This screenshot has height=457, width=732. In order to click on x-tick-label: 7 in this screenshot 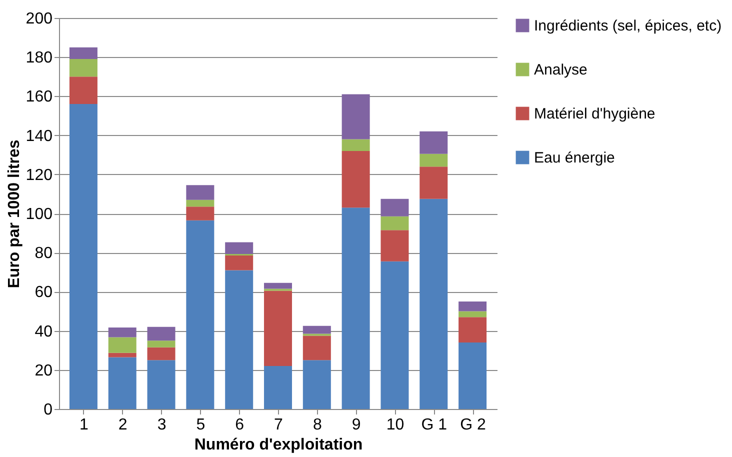, I will do `click(279, 425)`.